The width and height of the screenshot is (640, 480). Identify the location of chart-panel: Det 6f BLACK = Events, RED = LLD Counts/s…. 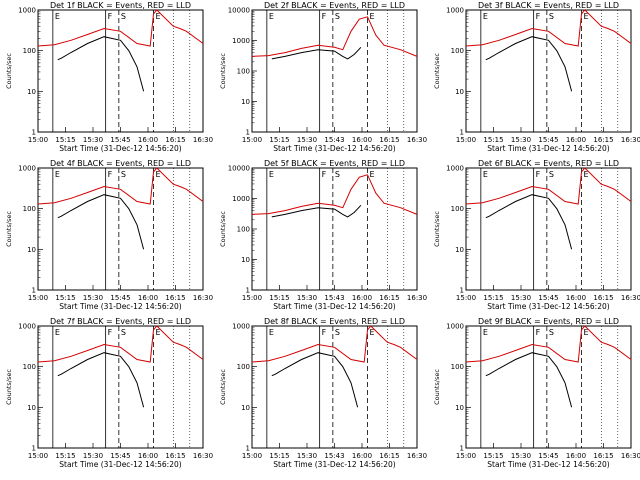
(536, 235).